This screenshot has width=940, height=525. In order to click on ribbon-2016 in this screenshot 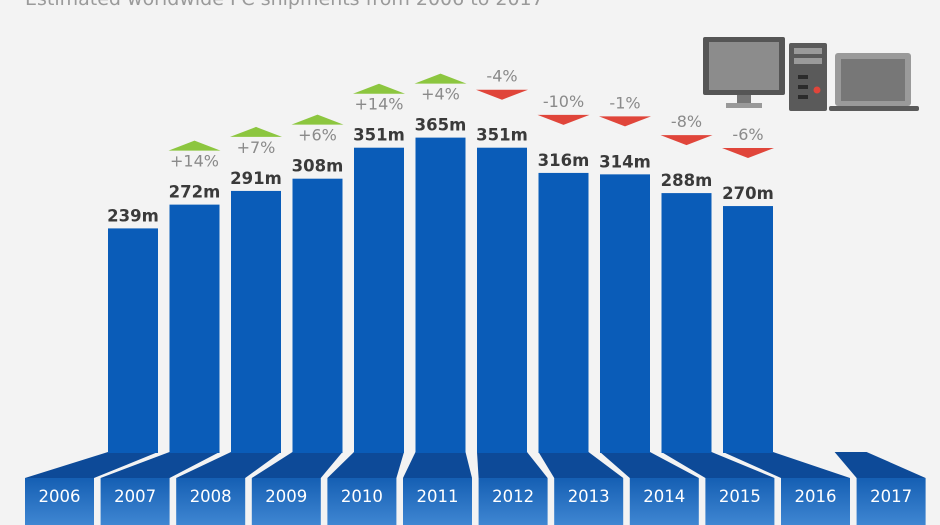, I will do `click(786, 465)`.